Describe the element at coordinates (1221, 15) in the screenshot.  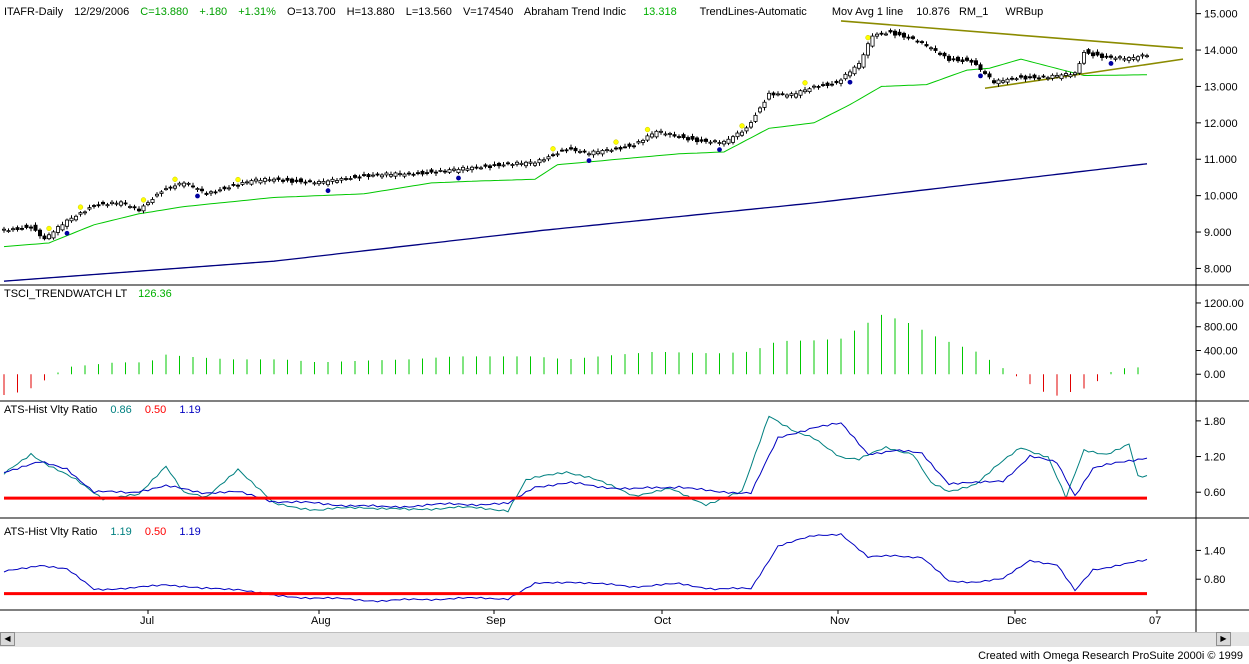
I see `price-axis-tick-label: 15.000` at that location.